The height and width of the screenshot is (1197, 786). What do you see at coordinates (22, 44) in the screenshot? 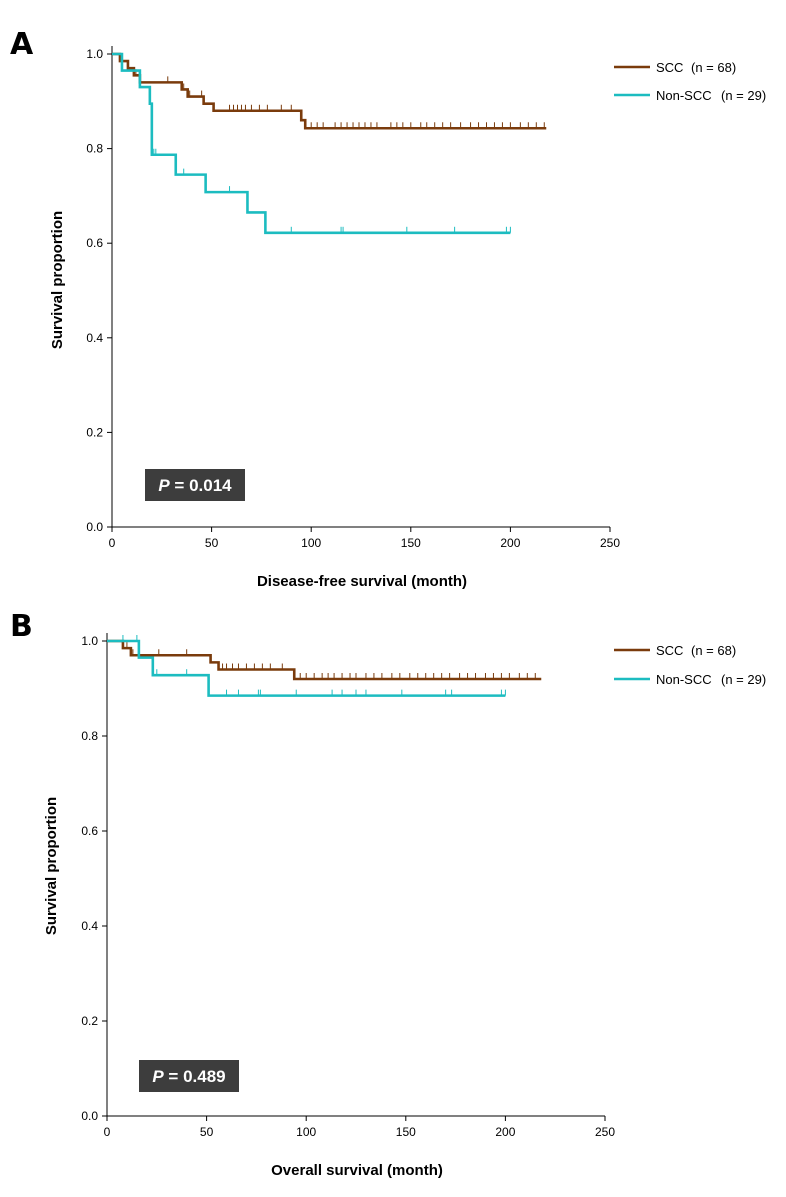
I see `panel-letter-a: A` at bounding box center [22, 44].